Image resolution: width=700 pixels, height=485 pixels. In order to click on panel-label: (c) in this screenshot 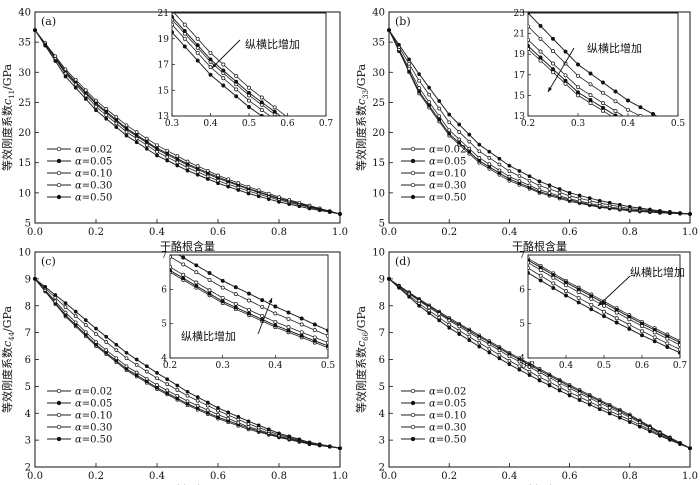, I will do `click(48, 261)`.